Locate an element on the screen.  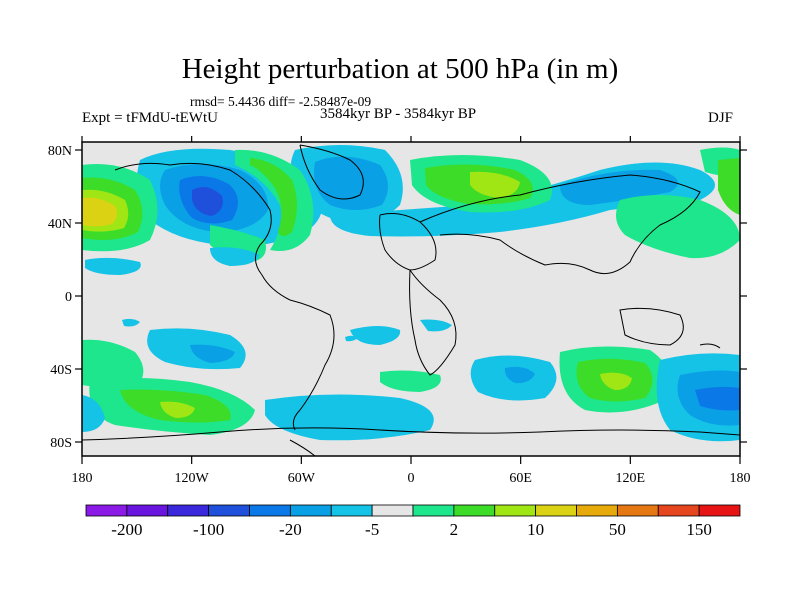
negative-anomaly-north-atlantic is located at coordinates (346, 184).